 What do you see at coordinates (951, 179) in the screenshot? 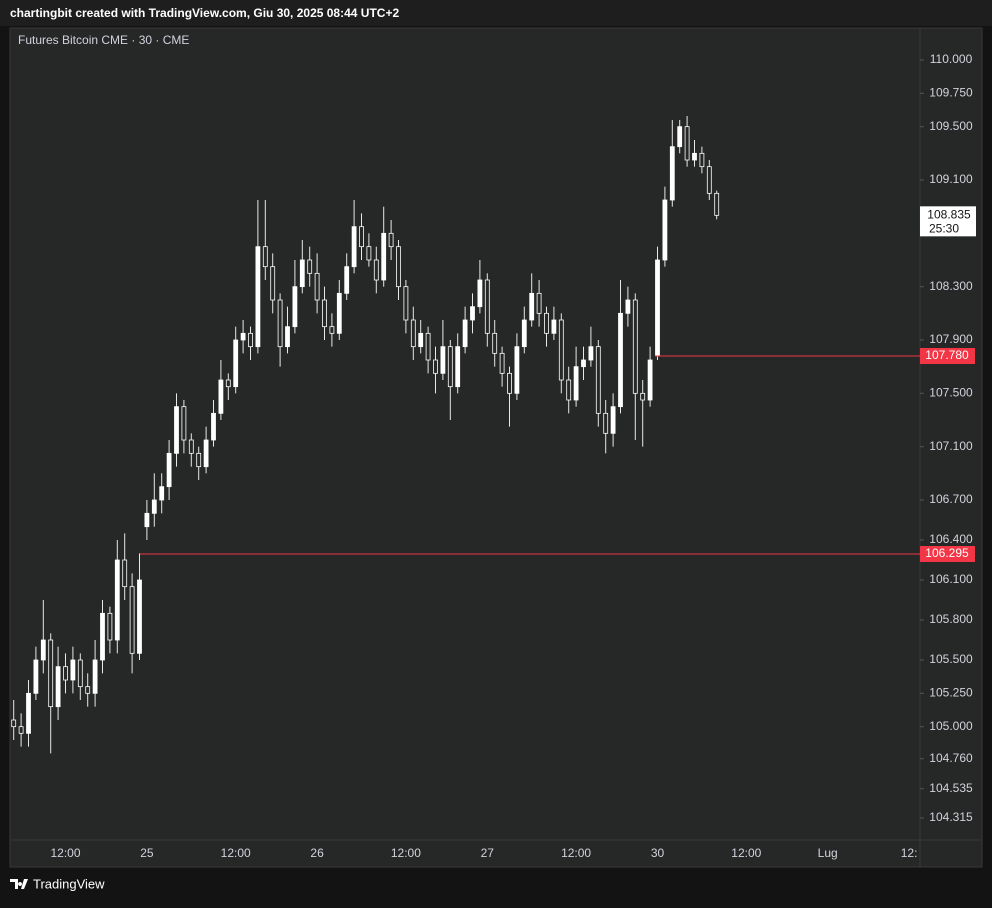
I see `y-tick-label: 109.100` at bounding box center [951, 179].